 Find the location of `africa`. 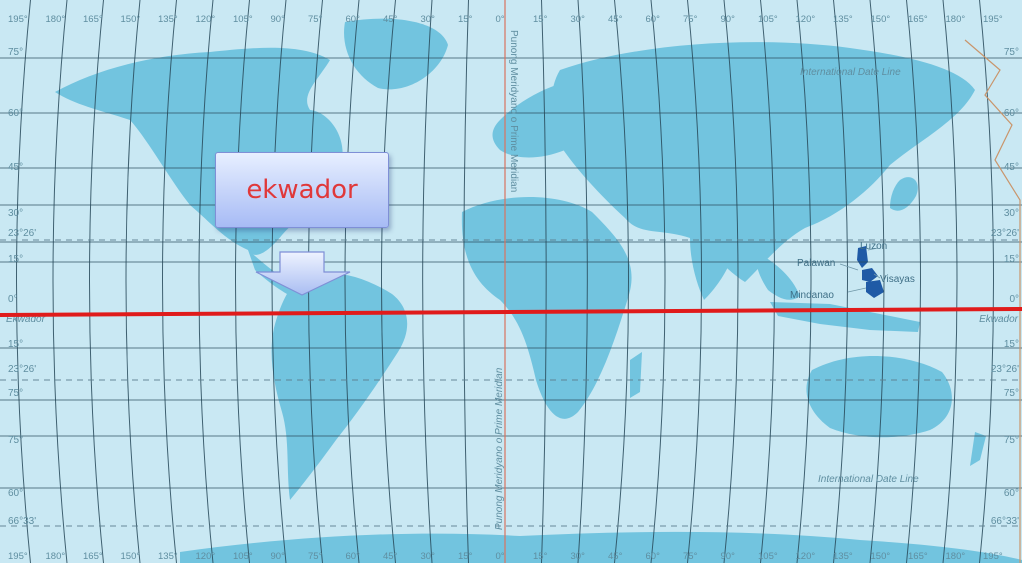

africa is located at coordinates (546, 308).